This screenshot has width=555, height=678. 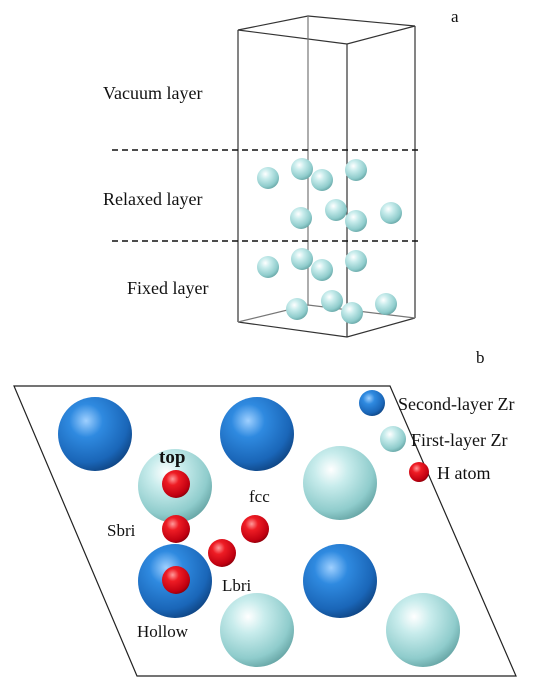 What do you see at coordinates (393, 439) in the screenshot?
I see `legend-first-layer-swatch` at bounding box center [393, 439].